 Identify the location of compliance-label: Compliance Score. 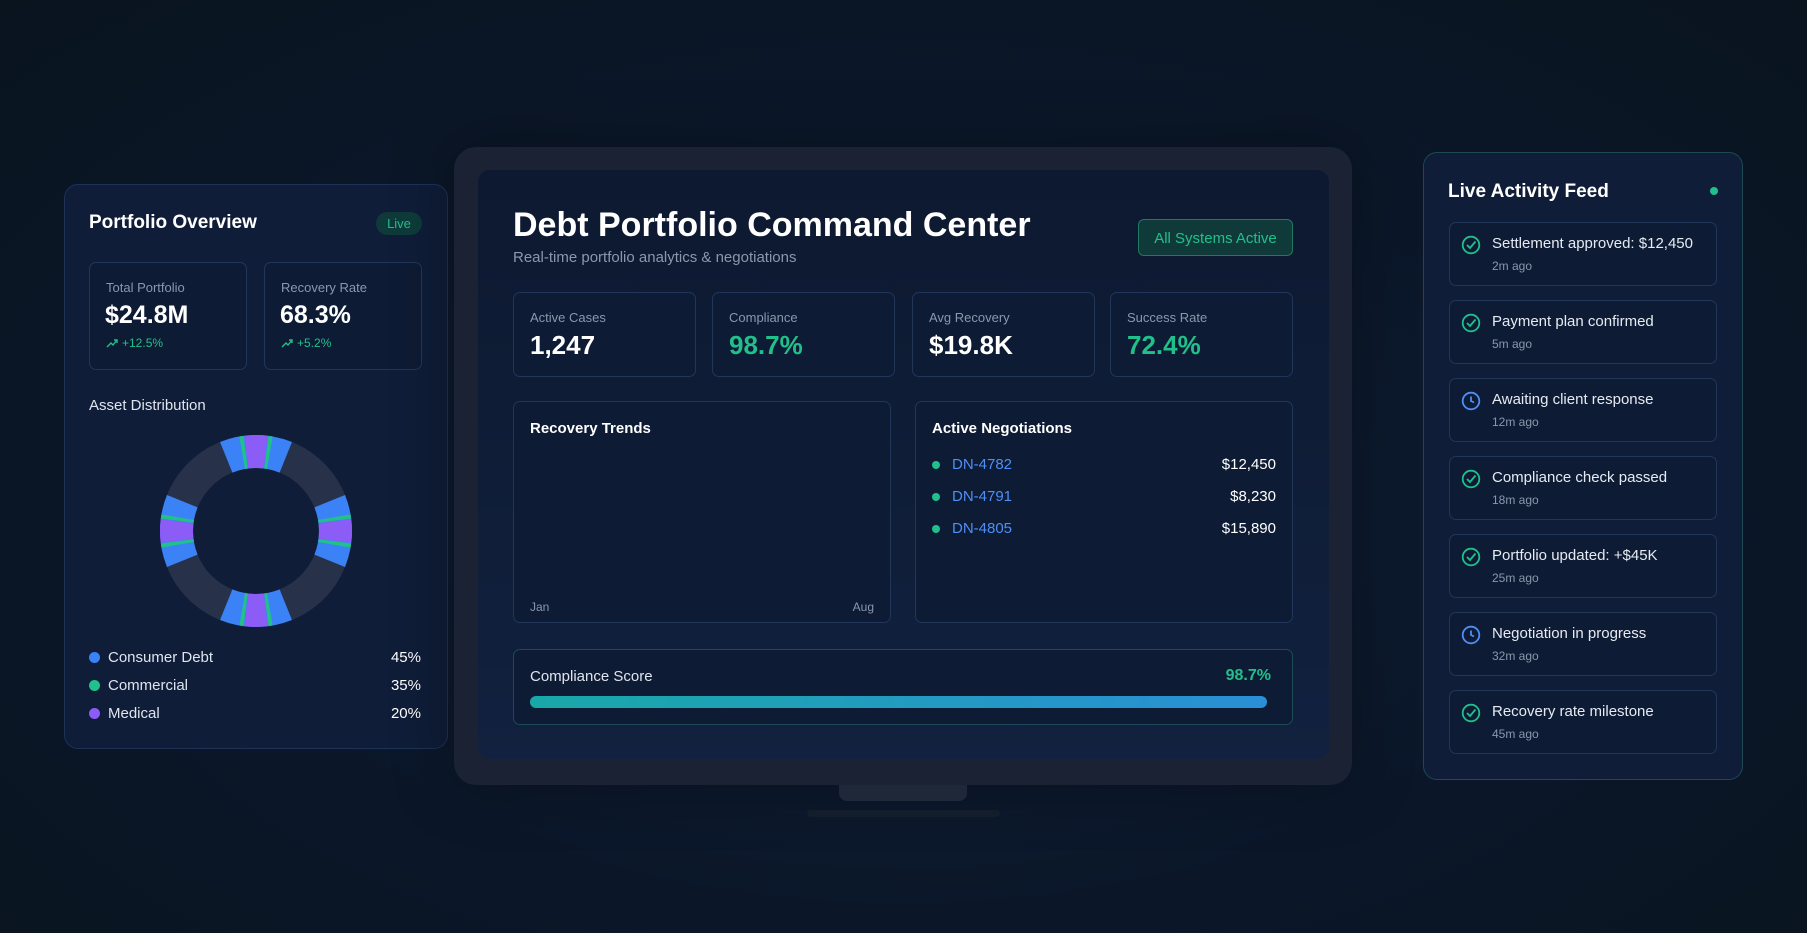
(591, 676).